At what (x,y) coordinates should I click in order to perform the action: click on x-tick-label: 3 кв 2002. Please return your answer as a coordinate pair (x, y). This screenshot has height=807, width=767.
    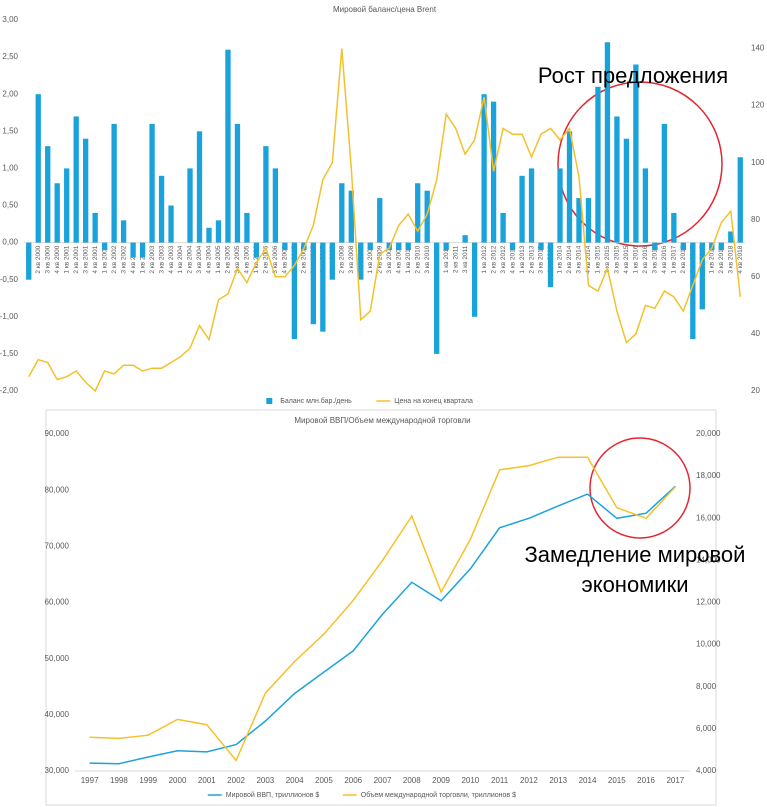
    Looking at the image, I should click on (123, 259).